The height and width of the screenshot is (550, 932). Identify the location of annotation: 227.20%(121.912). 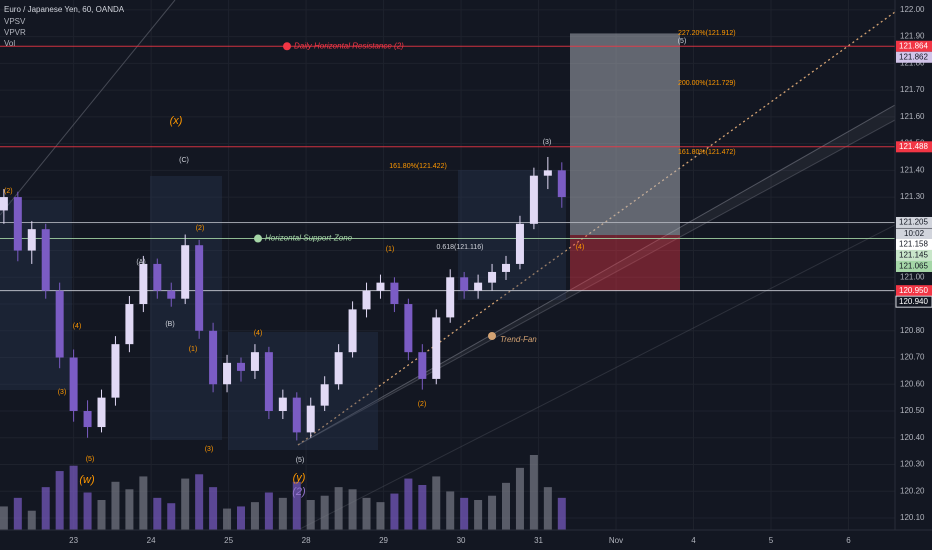
(707, 33).